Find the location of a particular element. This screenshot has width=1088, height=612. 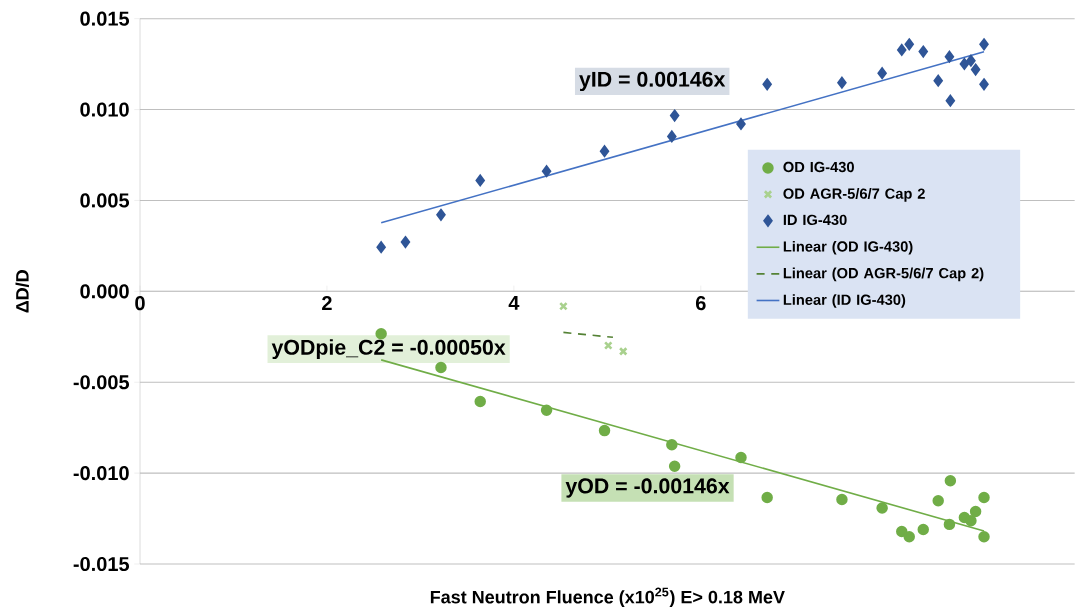

x-tick-label: 2 is located at coordinates (327, 303).